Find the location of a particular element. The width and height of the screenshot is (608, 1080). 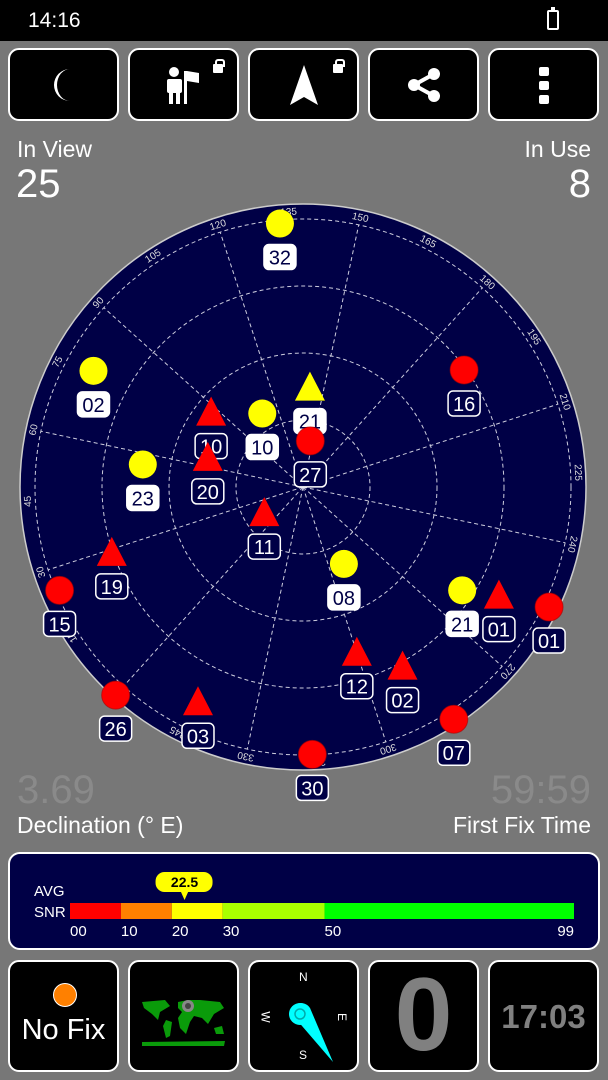

satellite-id: 01 is located at coordinates (549, 642).